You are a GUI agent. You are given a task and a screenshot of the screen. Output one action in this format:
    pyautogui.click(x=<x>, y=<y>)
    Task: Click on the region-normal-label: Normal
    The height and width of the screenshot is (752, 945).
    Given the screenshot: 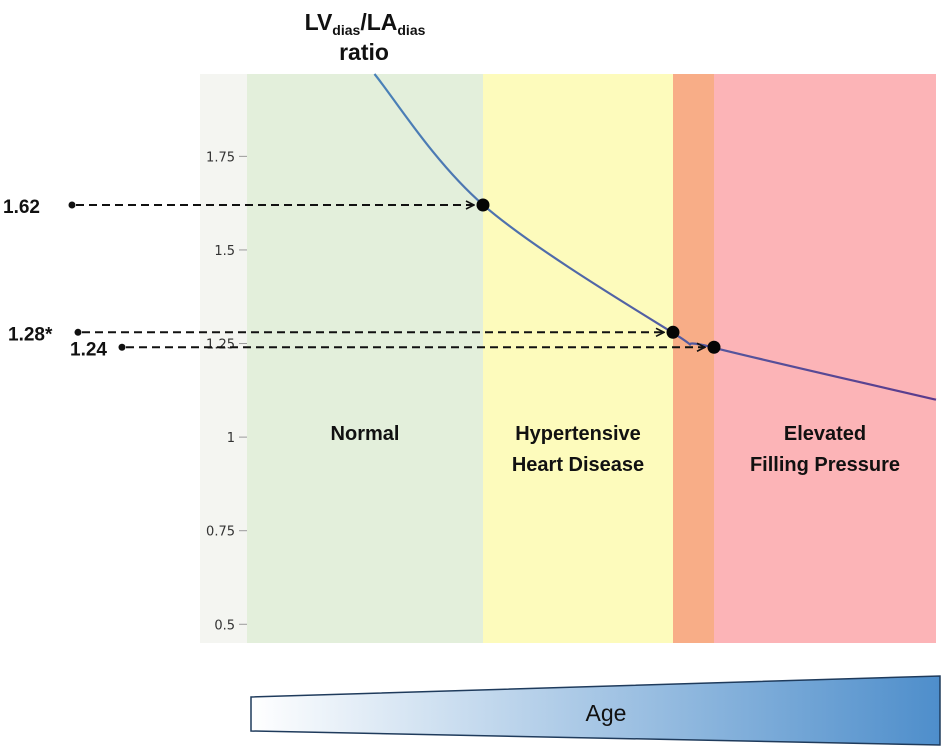 What is the action you would take?
    pyautogui.click(x=365, y=434)
    